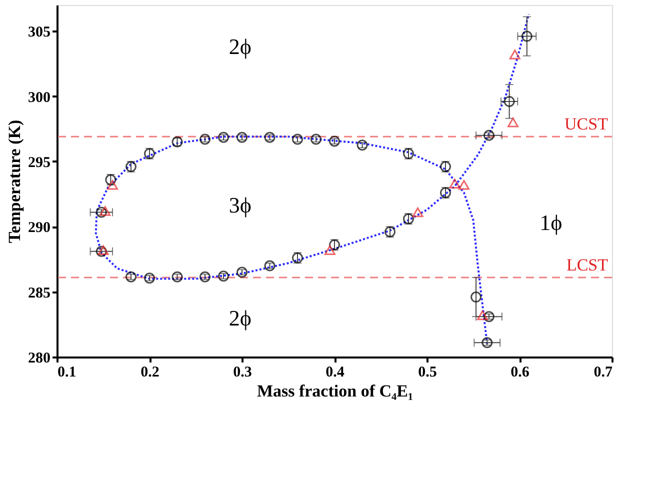 This screenshot has width=672, height=486. What do you see at coordinates (587, 264) in the screenshot?
I see `ref-line-label: LCST` at bounding box center [587, 264].